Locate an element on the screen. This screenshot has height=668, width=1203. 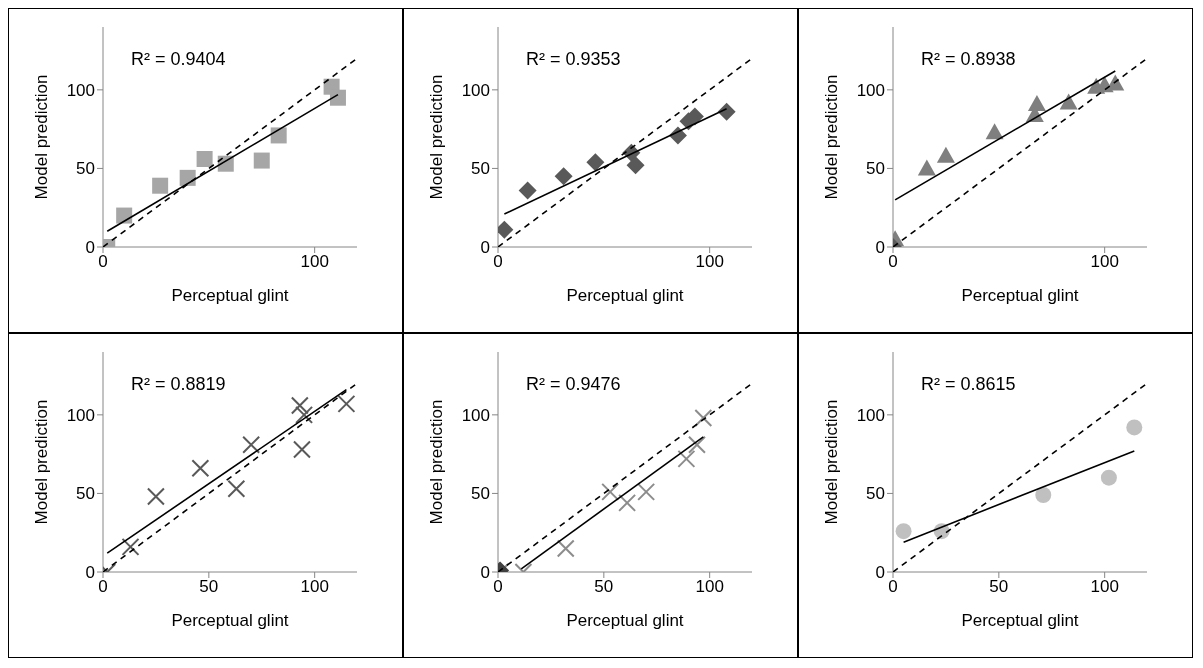
annotation: R² = 0.9404 is located at coordinates (178, 59).